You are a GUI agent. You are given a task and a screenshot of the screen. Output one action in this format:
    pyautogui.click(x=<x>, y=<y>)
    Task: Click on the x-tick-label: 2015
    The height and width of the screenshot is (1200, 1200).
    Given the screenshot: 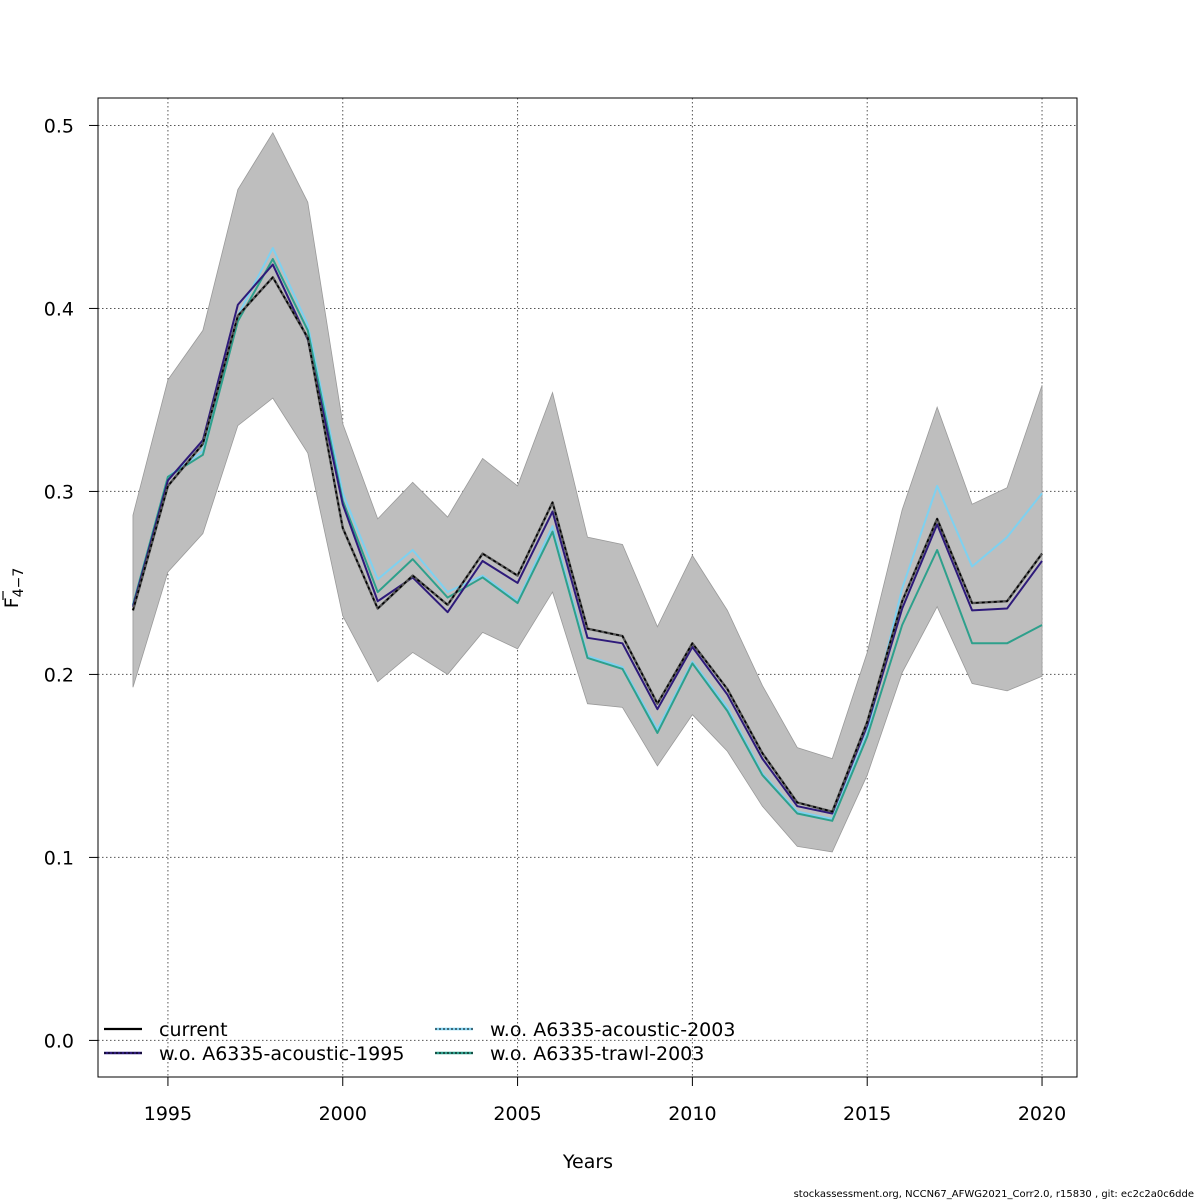 What is the action you would take?
    pyautogui.click(x=867, y=1114)
    